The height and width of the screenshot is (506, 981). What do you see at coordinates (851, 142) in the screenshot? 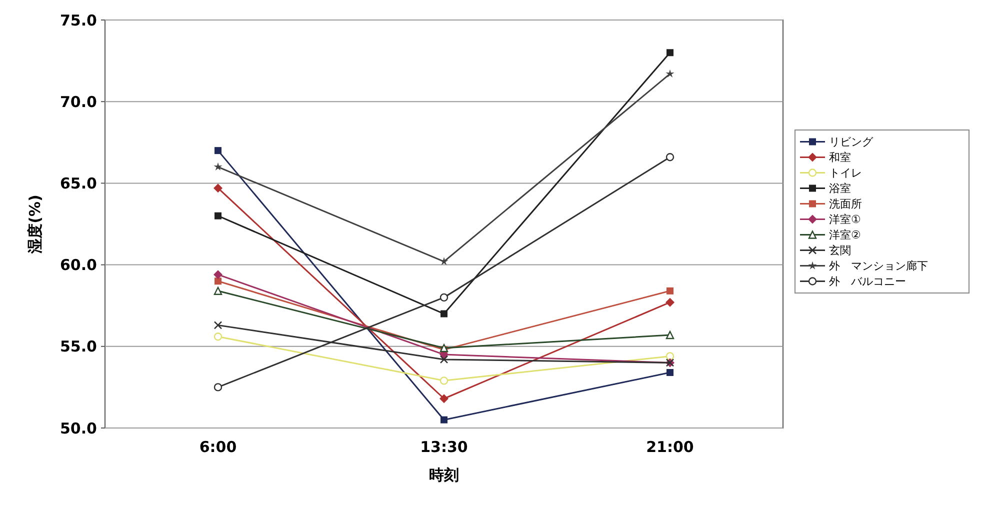
I see `legend-label: リビング` at bounding box center [851, 142].